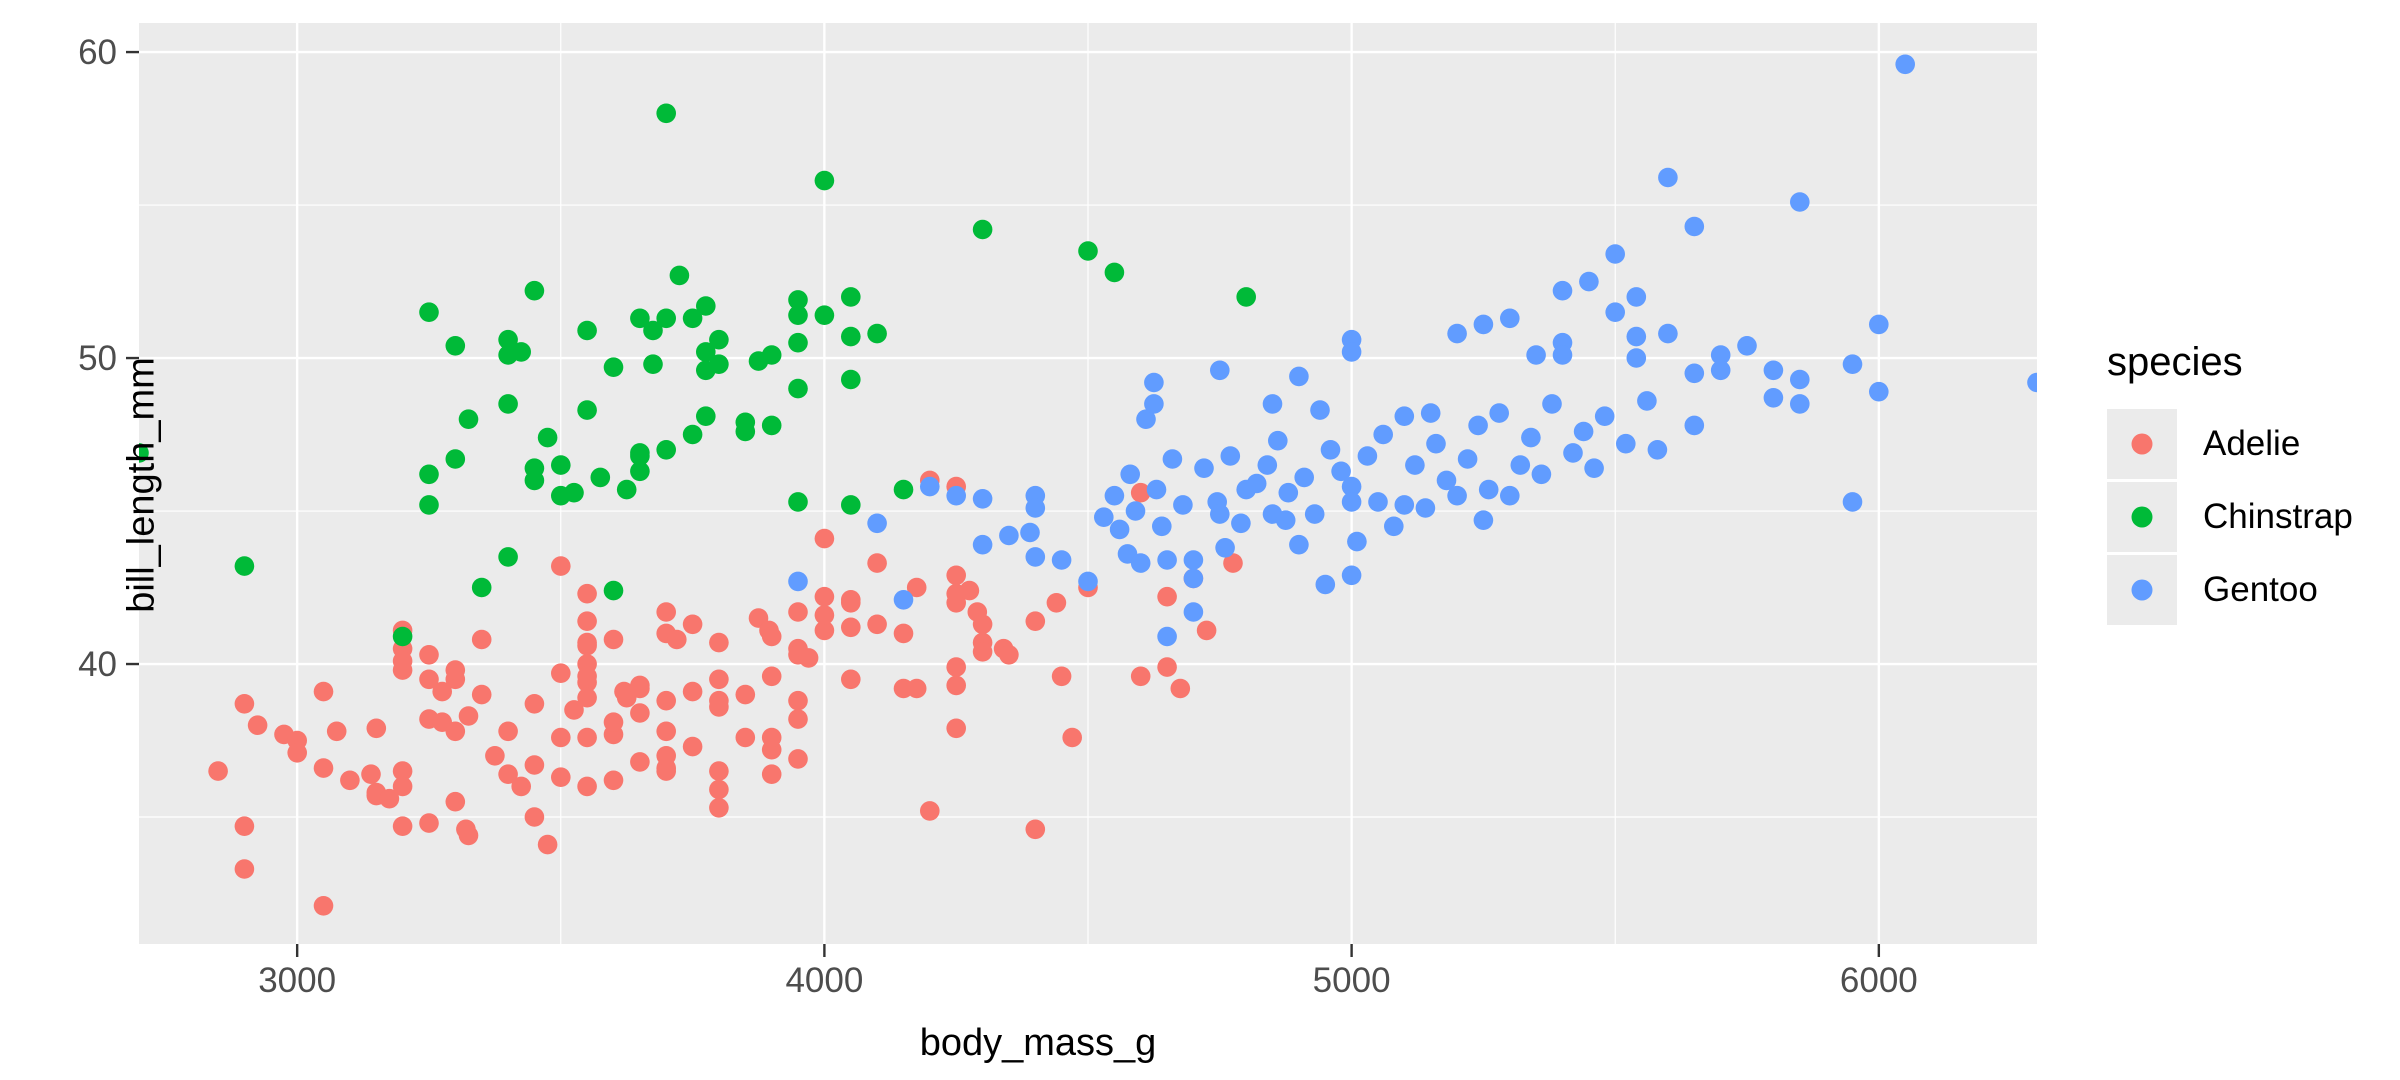 This screenshot has width=2400, height=1080. I want to click on legend-items: Adelie Chinstrap Gentoo, so click(2230, 517).